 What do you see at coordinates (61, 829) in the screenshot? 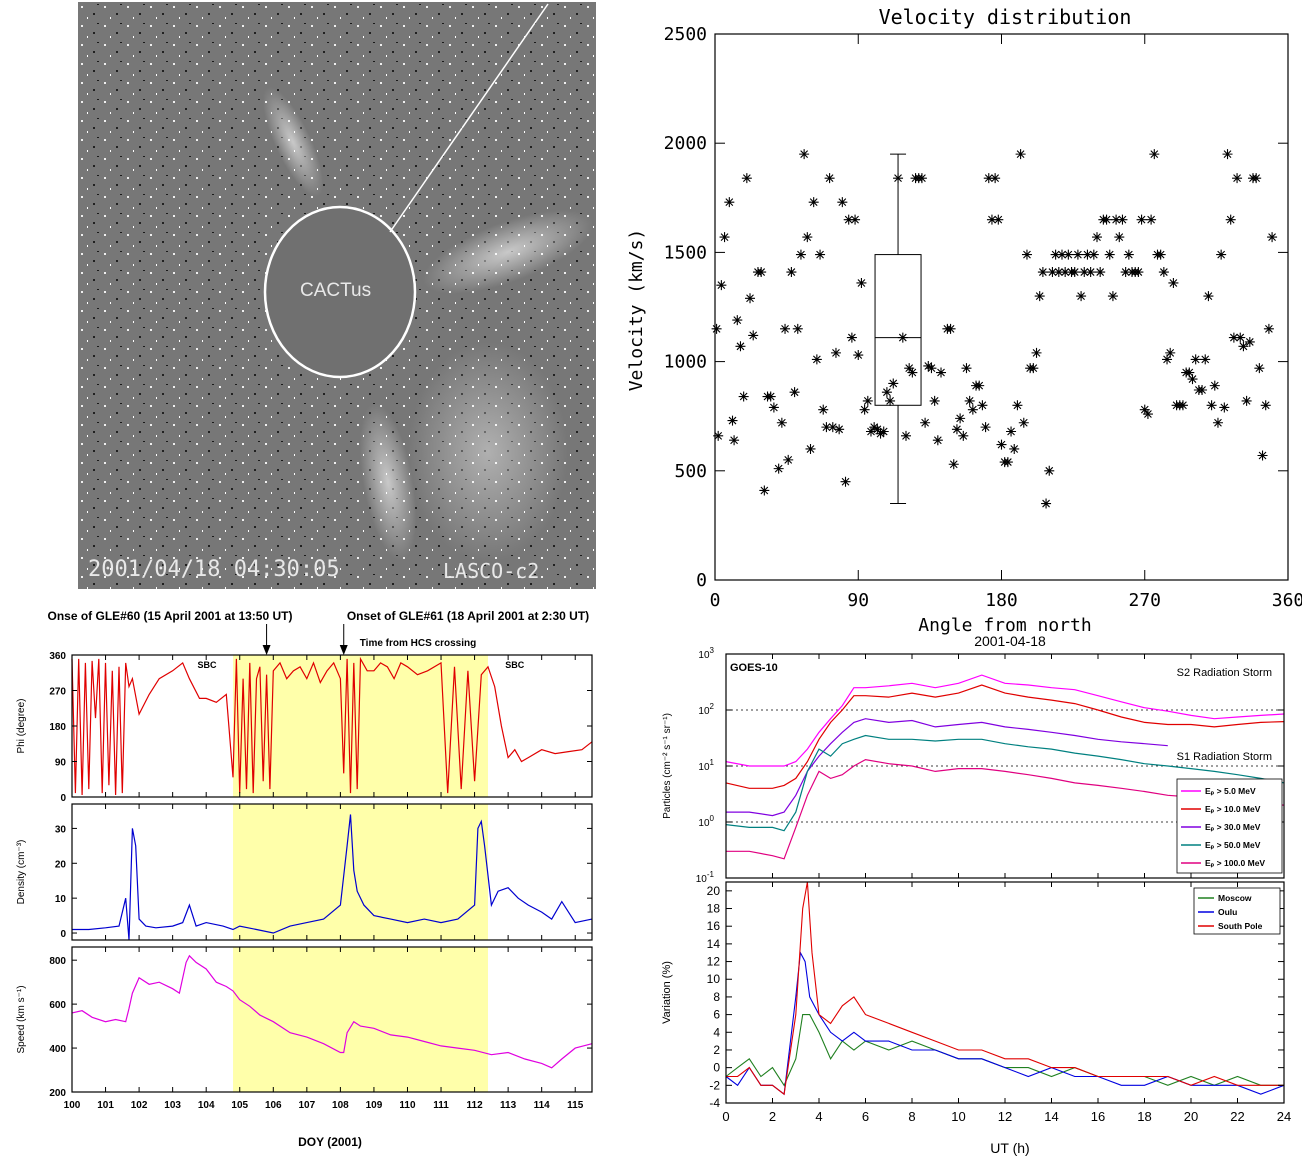
I see `y-tick-label: 30` at bounding box center [61, 829].